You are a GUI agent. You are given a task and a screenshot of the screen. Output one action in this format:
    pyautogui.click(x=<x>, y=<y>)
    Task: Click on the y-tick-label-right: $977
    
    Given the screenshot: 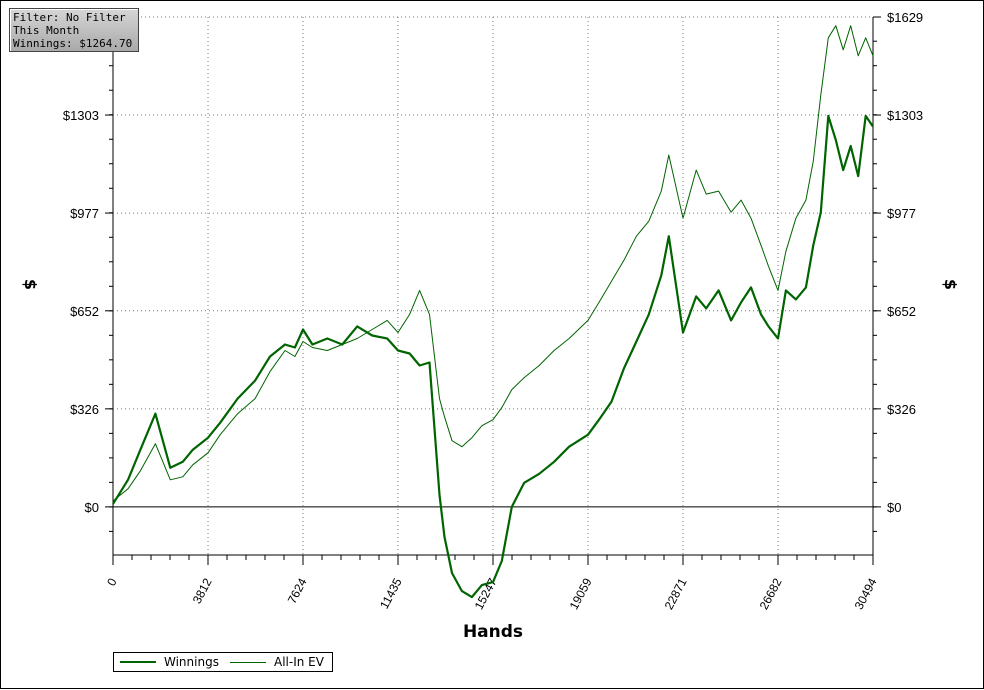 What is the action you would take?
    pyautogui.click(x=901, y=213)
    